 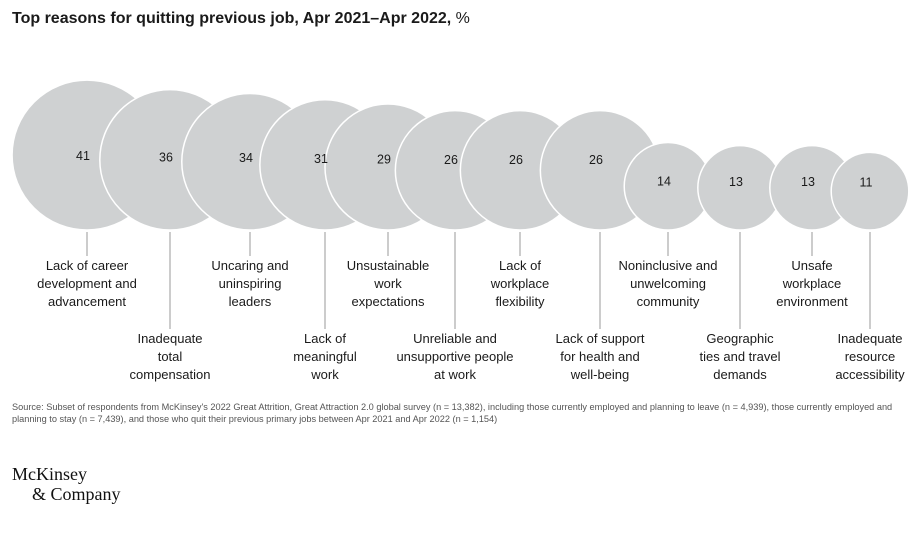 I want to click on category-label-line: unsupportive people, so click(x=454, y=356).